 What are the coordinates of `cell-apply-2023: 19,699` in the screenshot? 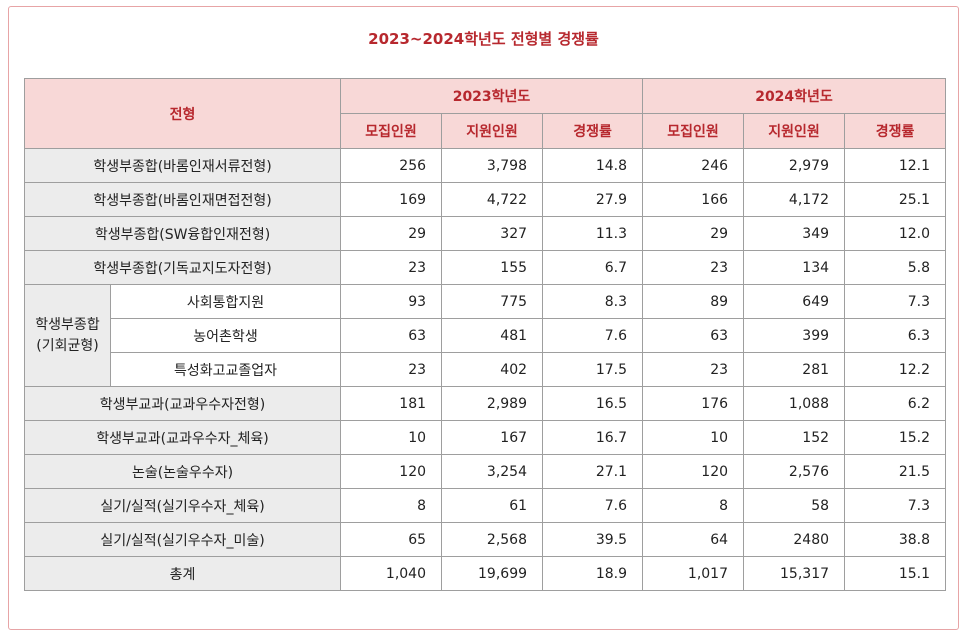 It's located at (492, 573).